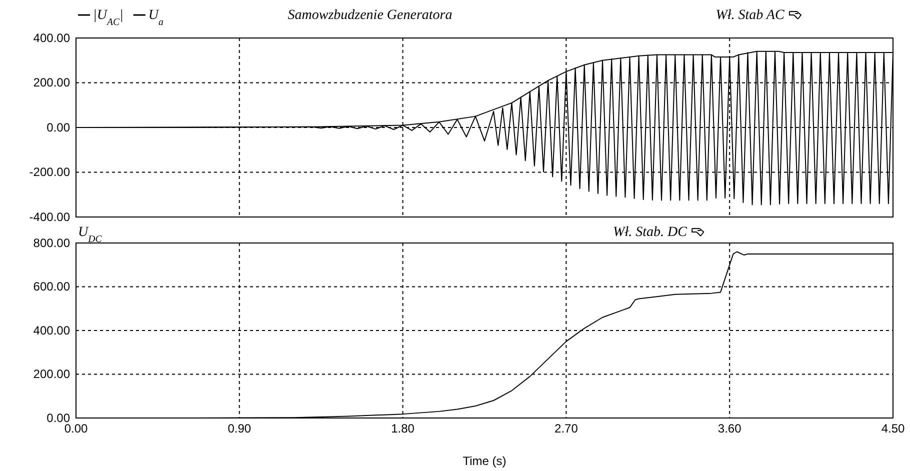 This screenshot has width=910, height=471. Describe the element at coordinates (108, 18) in the screenshot. I see `legend-label: |U$_{AC}$|` at that location.